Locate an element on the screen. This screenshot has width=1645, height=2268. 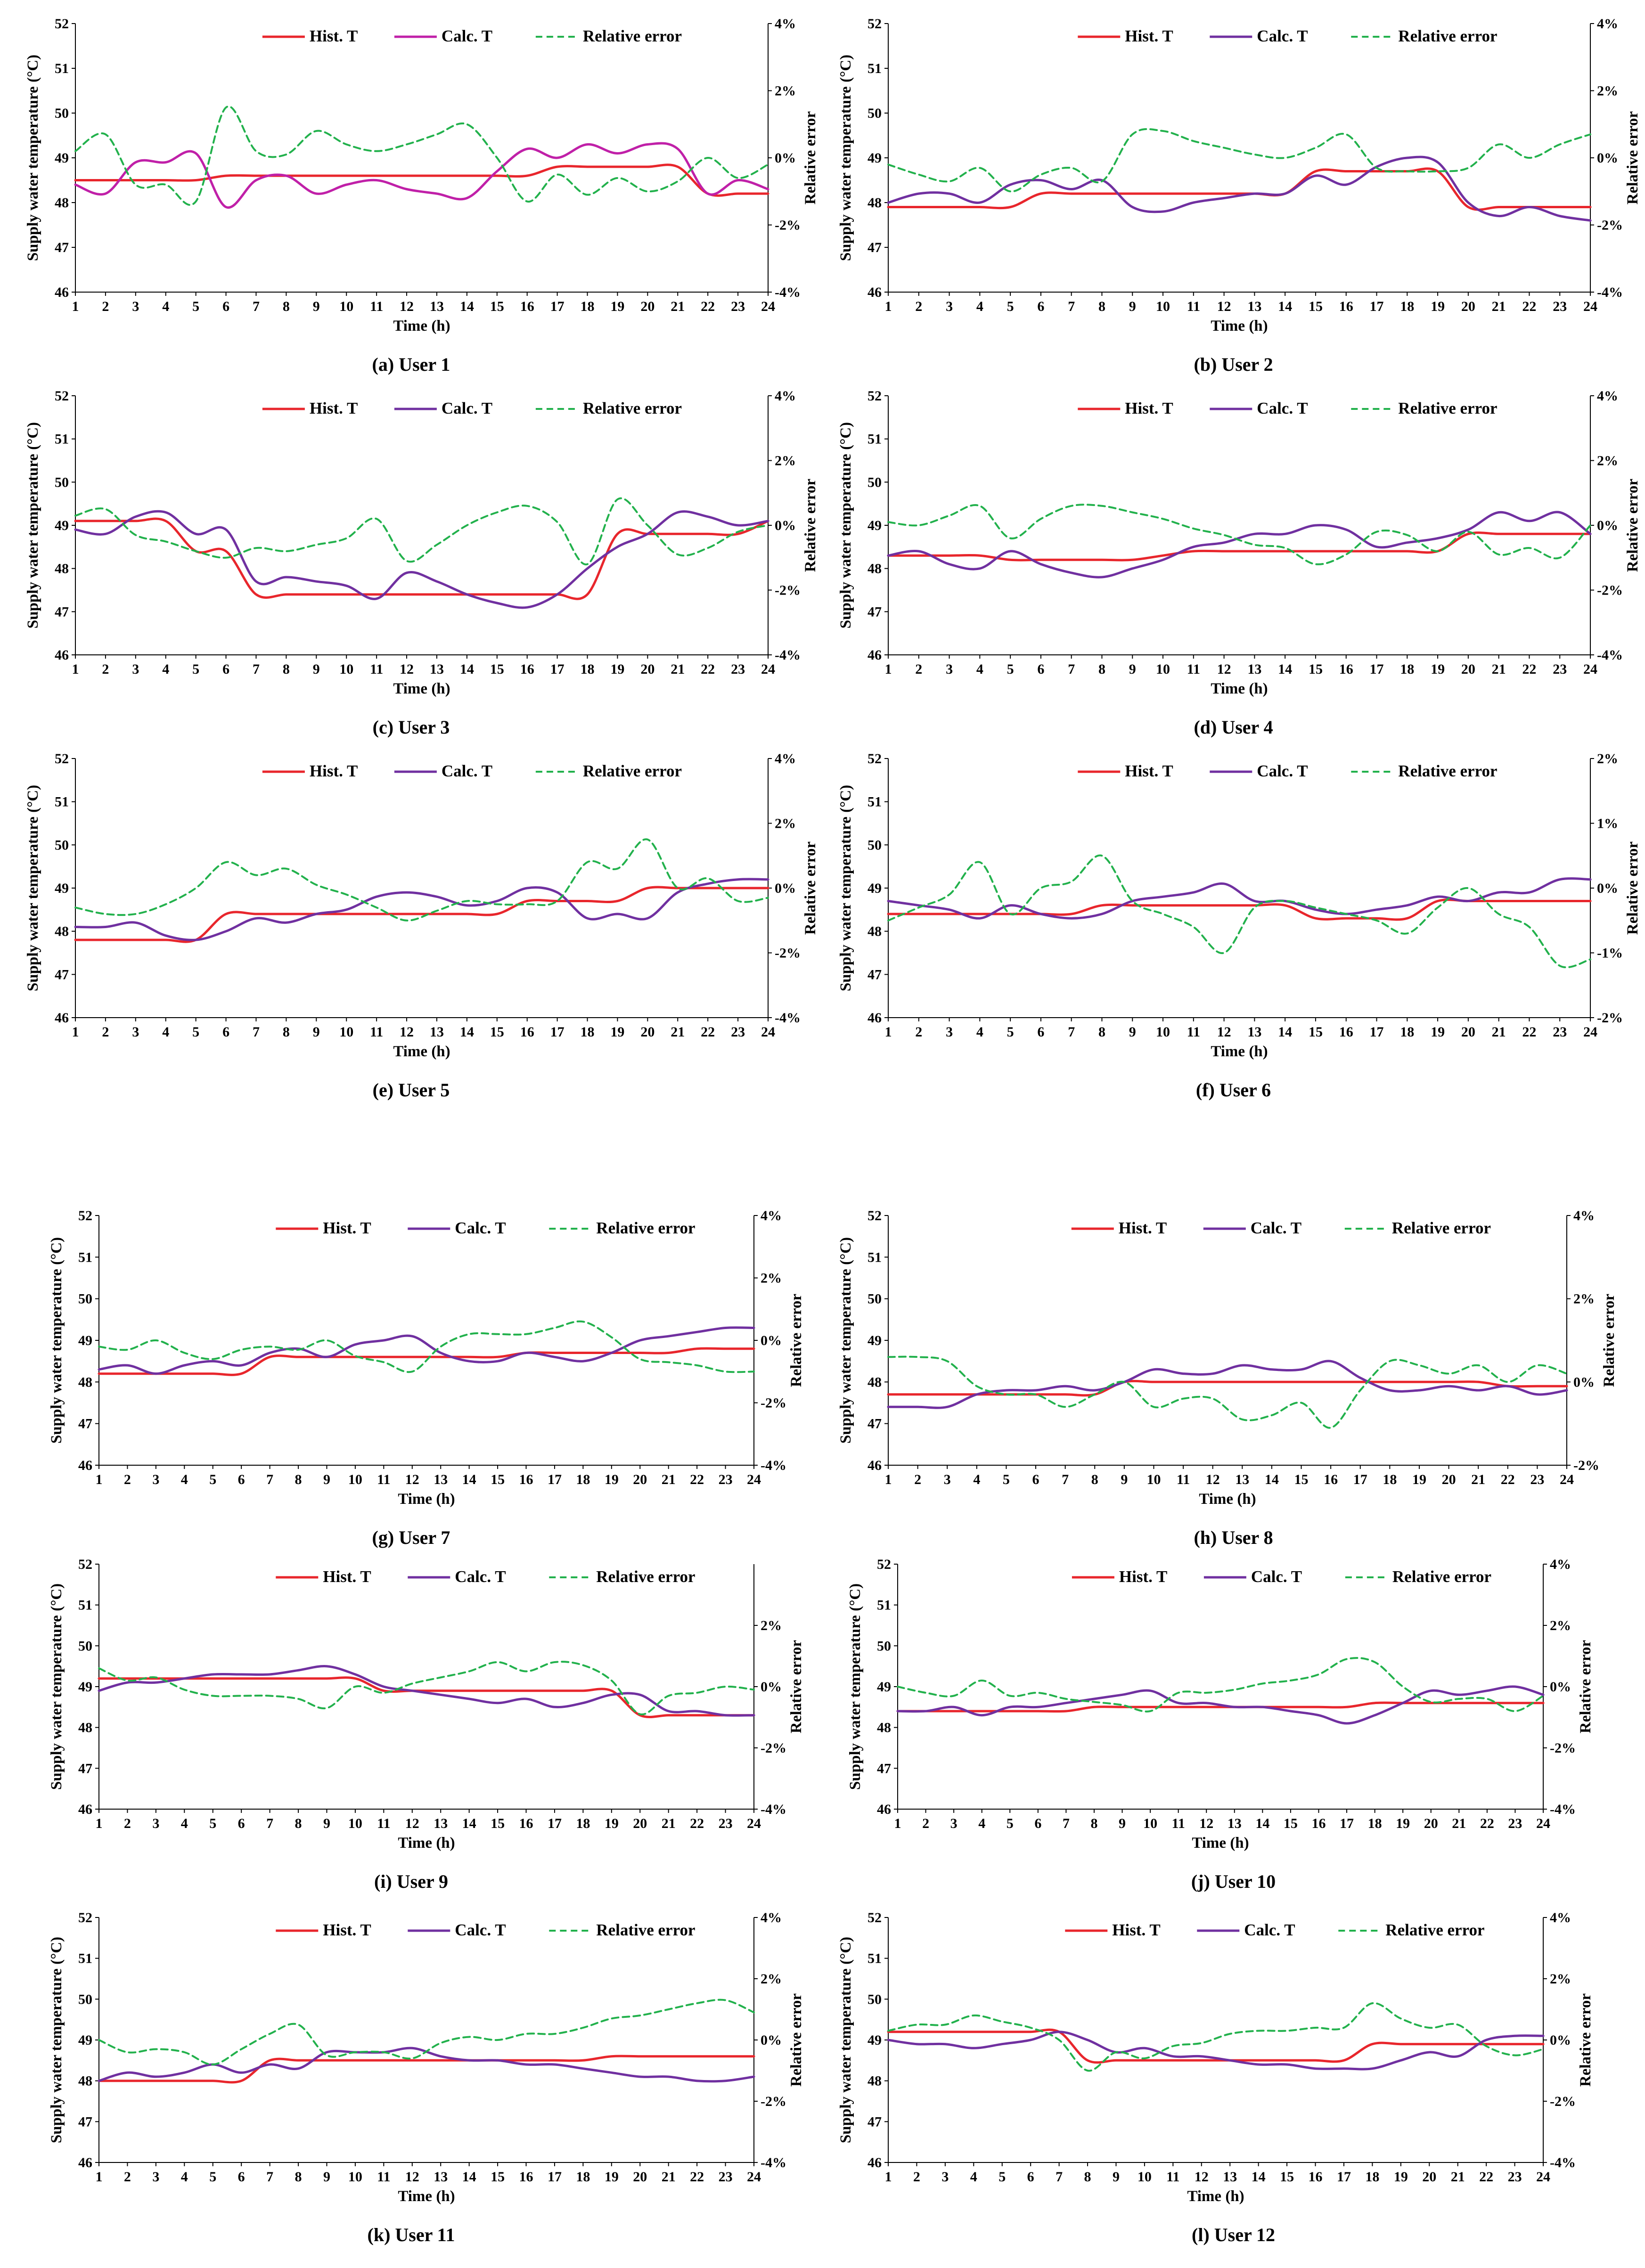
series-line-calc-t is located at coordinates (421, 559).